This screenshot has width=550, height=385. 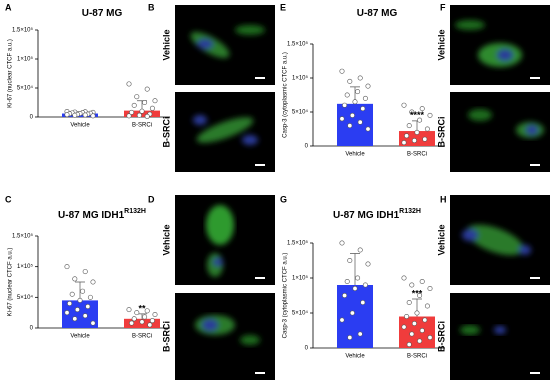 What do you see at coordinates (151, 7) in the screenshot?
I see `panel-letter: B` at bounding box center [151, 7].